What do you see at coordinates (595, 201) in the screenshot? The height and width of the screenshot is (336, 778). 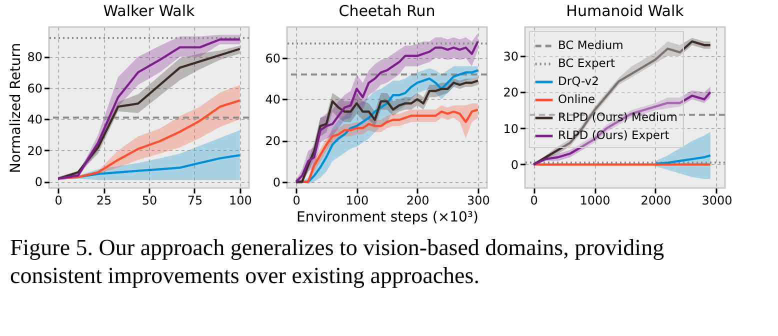 I see `x-tick-label: 1000` at bounding box center [595, 201].